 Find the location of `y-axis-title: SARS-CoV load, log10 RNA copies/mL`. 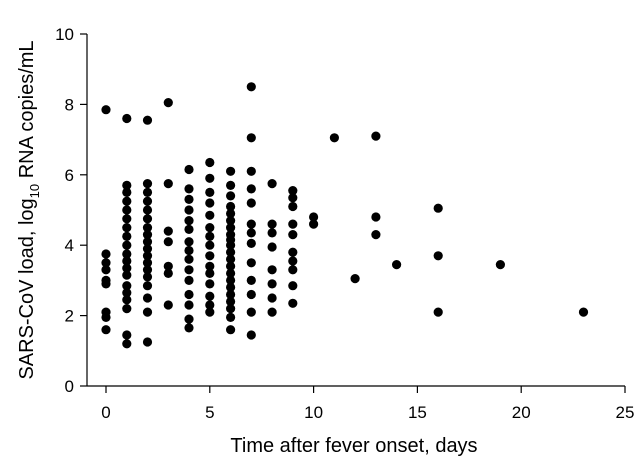

y-axis-title: SARS-CoV load, log10 RNA copies/mL is located at coordinates (29, 209).